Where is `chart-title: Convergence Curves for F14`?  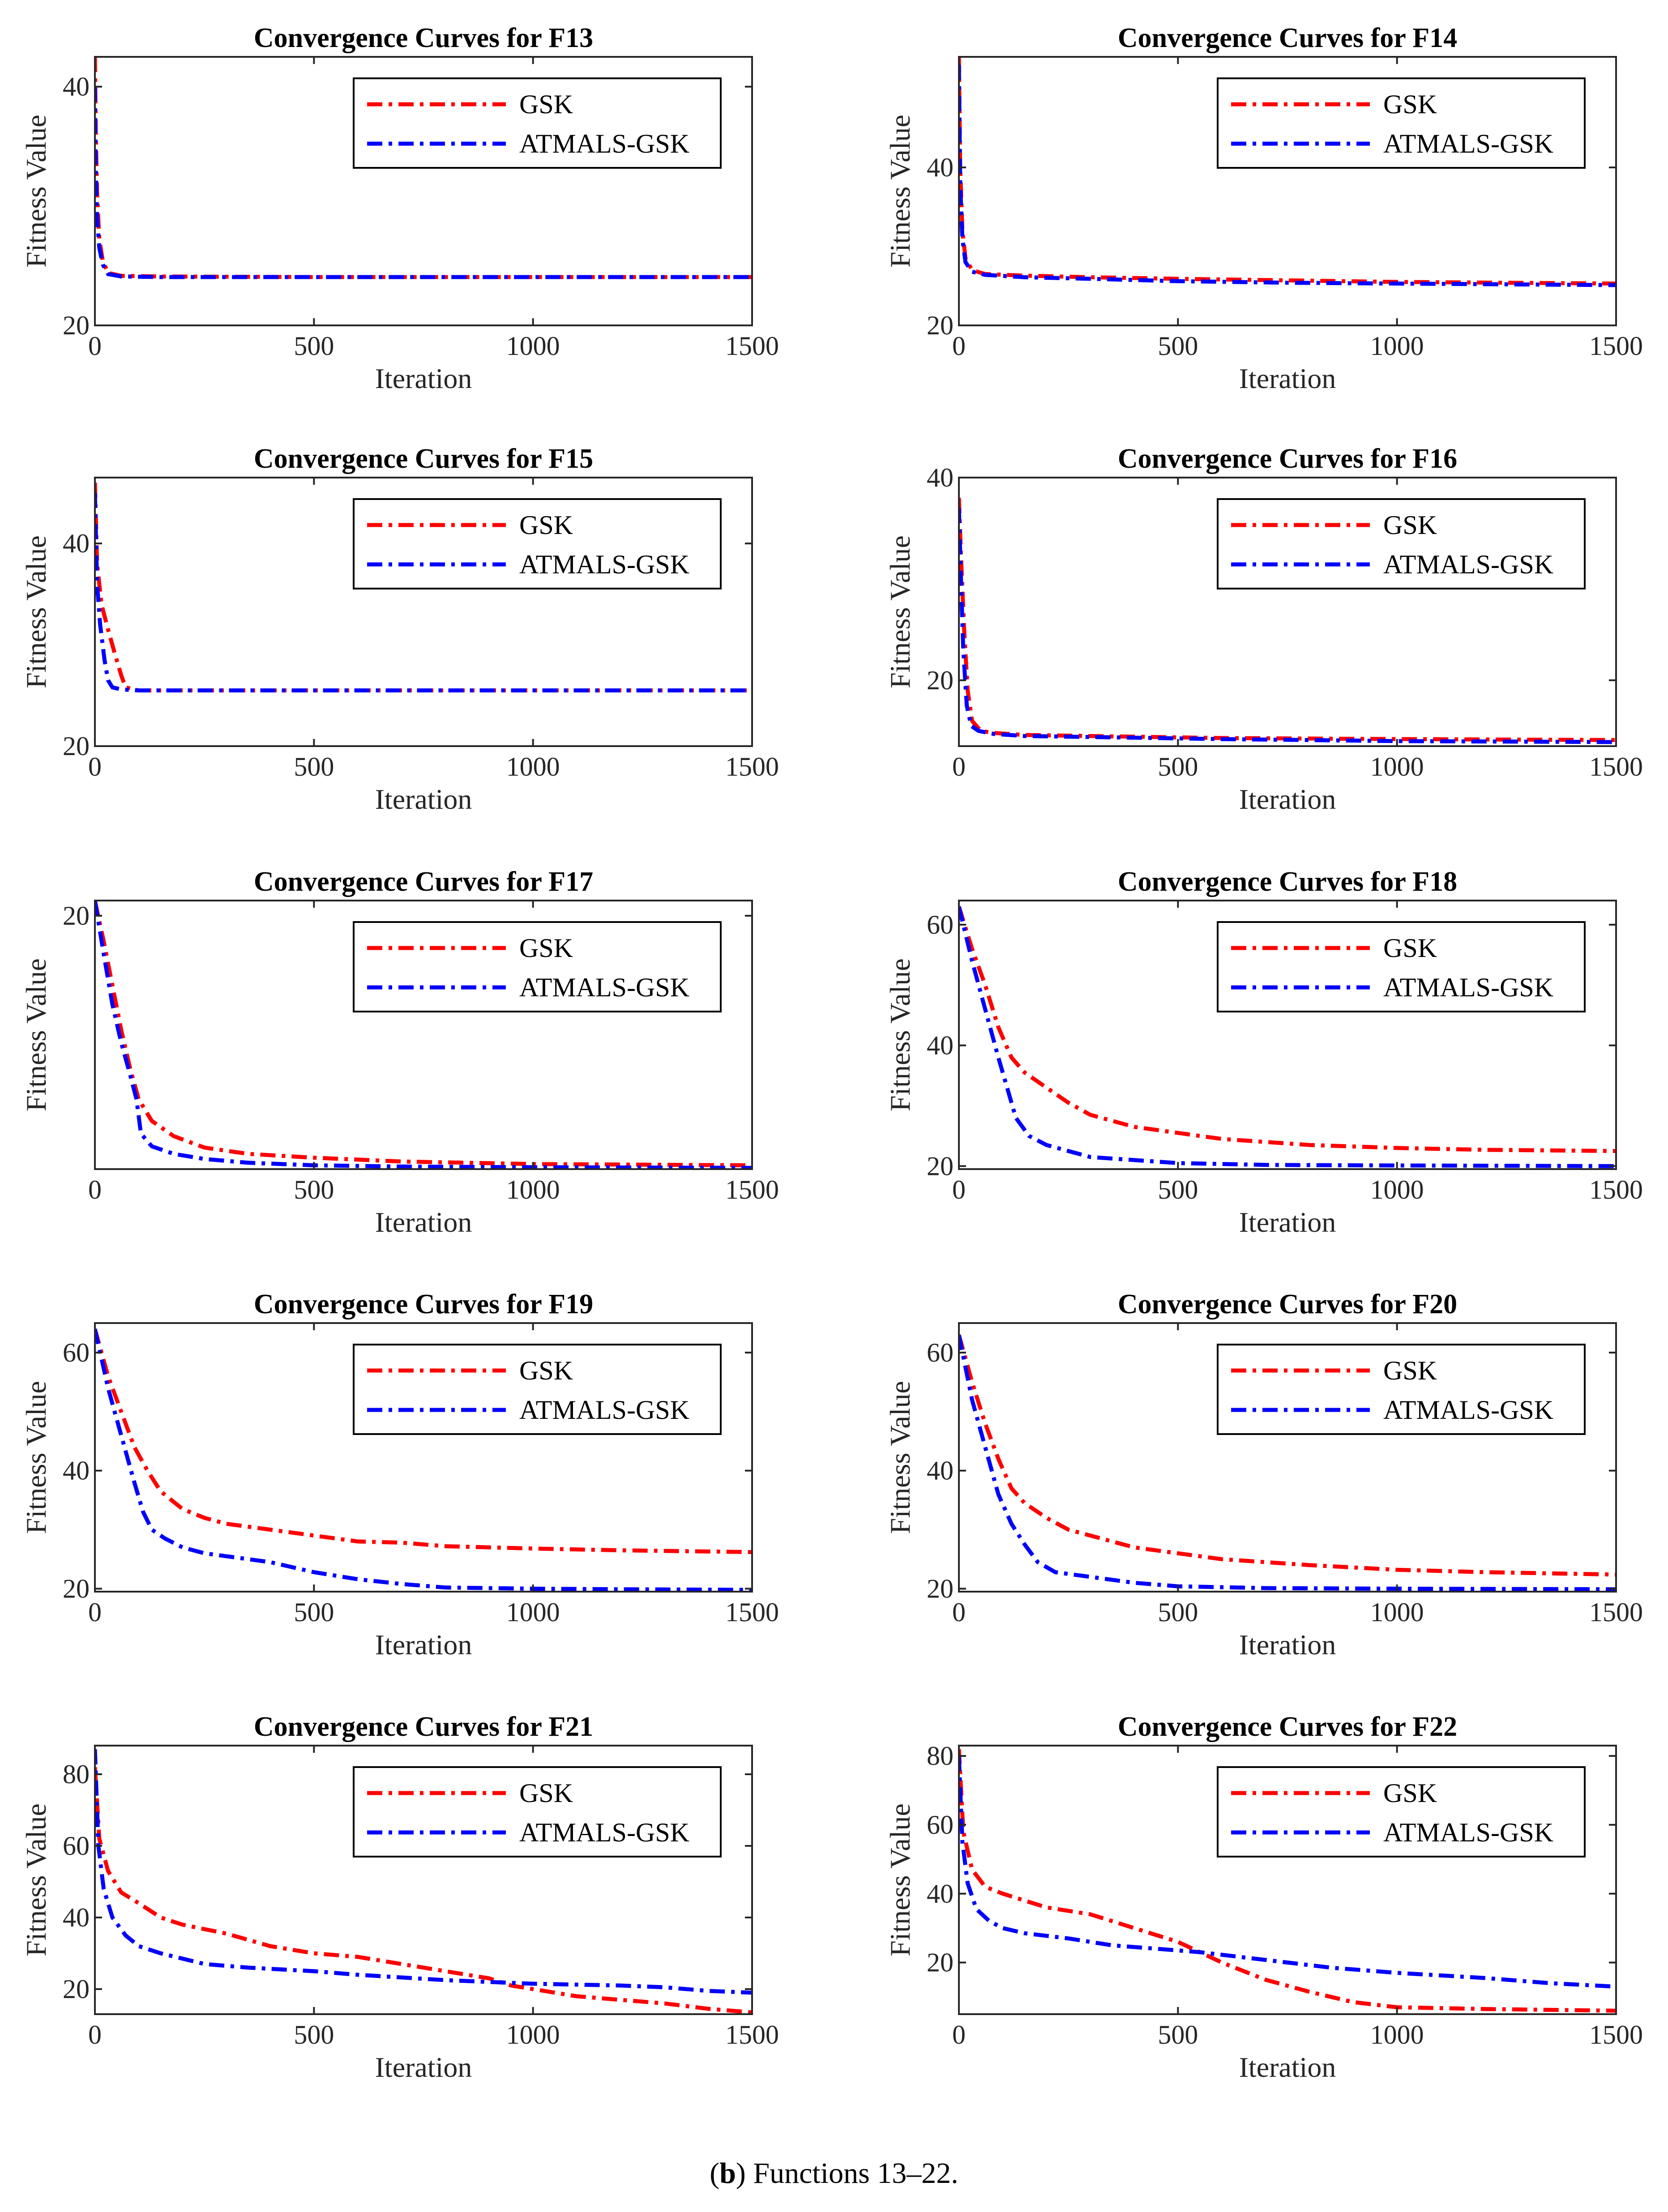
chart-title: Convergence Curves for F14 is located at coordinates (1287, 38).